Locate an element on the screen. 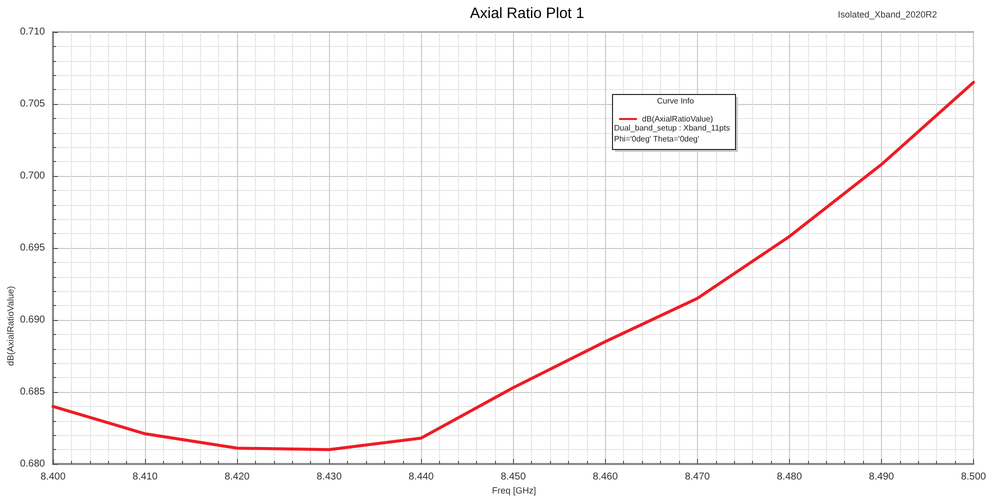 The width and height of the screenshot is (989, 503). x-tick-label: 8.490 is located at coordinates (881, 477).